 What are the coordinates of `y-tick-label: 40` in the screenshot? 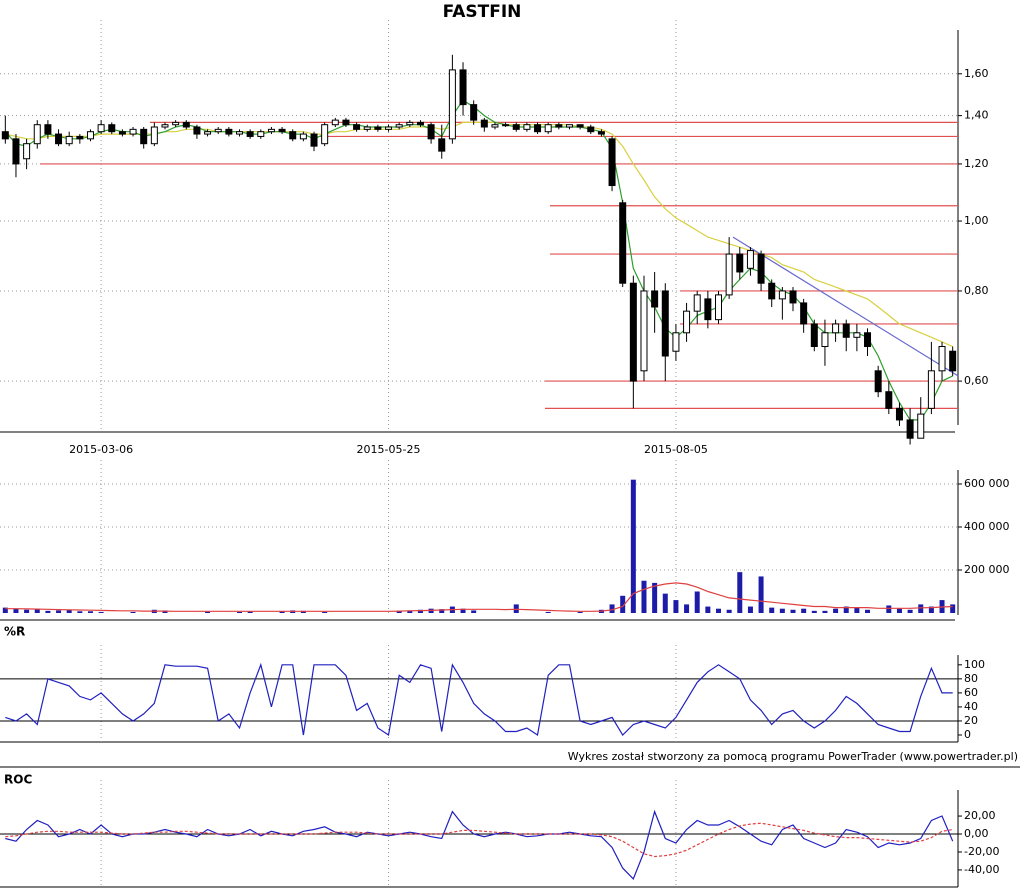 It's located at (971, 706).